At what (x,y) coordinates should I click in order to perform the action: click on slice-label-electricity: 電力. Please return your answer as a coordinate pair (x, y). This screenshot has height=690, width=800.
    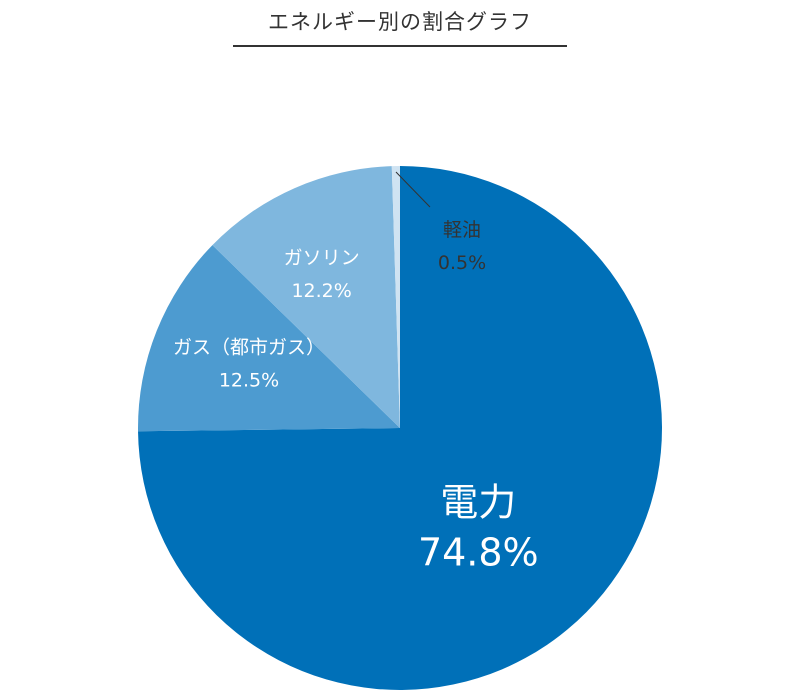
    Looking at the image, I should click on (478, 502).